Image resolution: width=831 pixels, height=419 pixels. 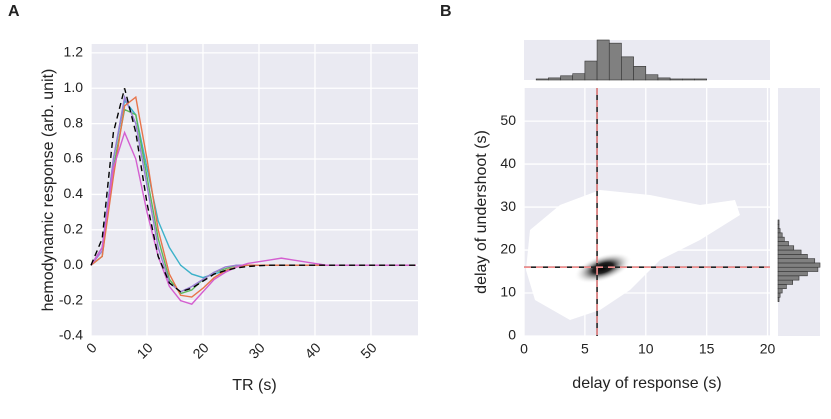 I want to click on x-axis-label: delay of response (s), so click(x=646, y=383).